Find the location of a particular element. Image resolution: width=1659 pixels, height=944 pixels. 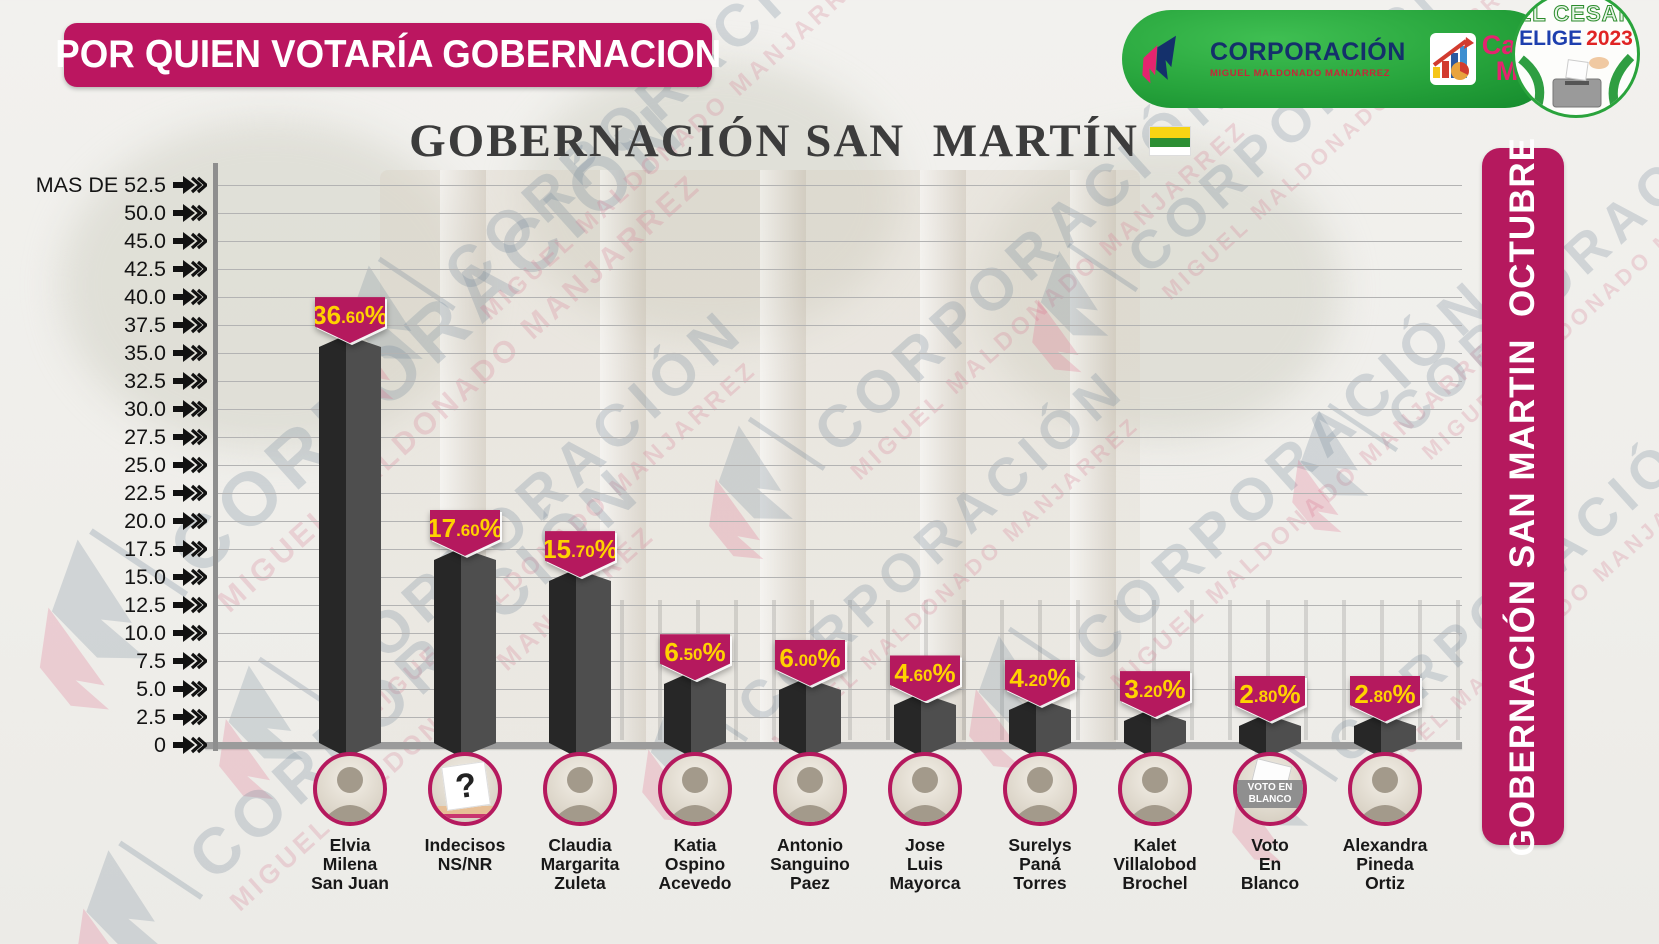

y-axis-tick: 32.5 is located at coordinates (103, 381).